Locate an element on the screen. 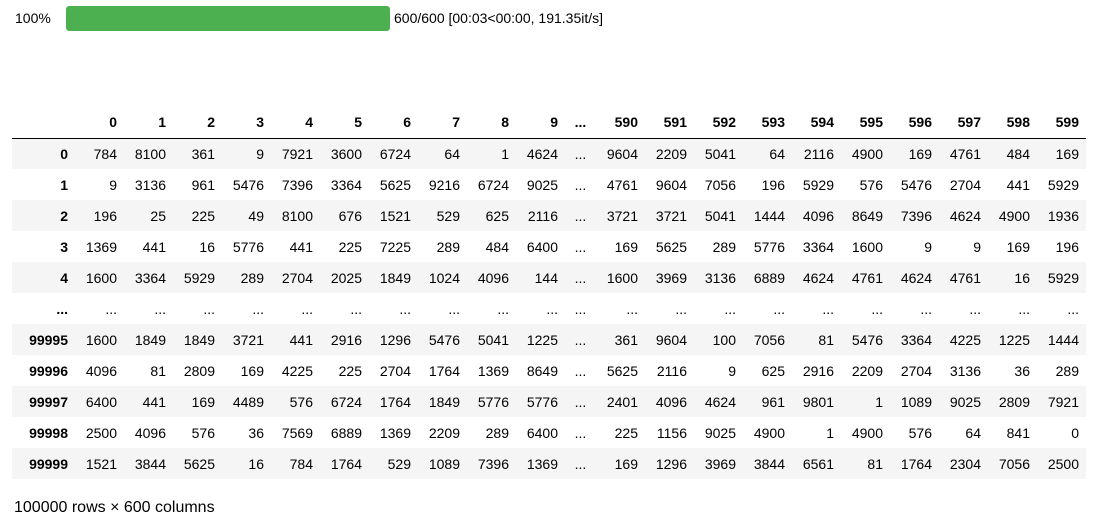  row-index: 99998 is located at coordinates (48, 432).